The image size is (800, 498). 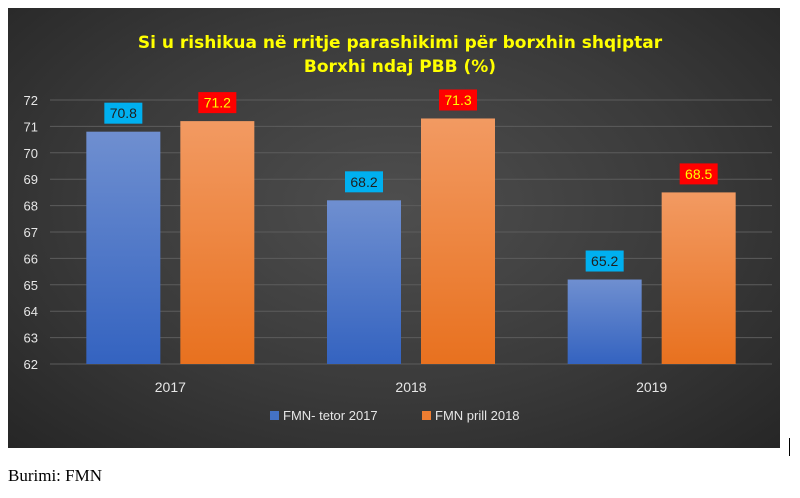 What do you see at coordinates (31, 153) in the screenshot?
I see `y-tick-label: 70` at bounding box center [31, 153].